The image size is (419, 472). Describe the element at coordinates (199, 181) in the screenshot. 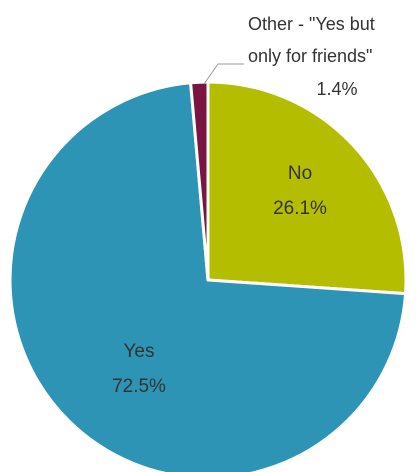

I see `pie-slice-other` at that location.